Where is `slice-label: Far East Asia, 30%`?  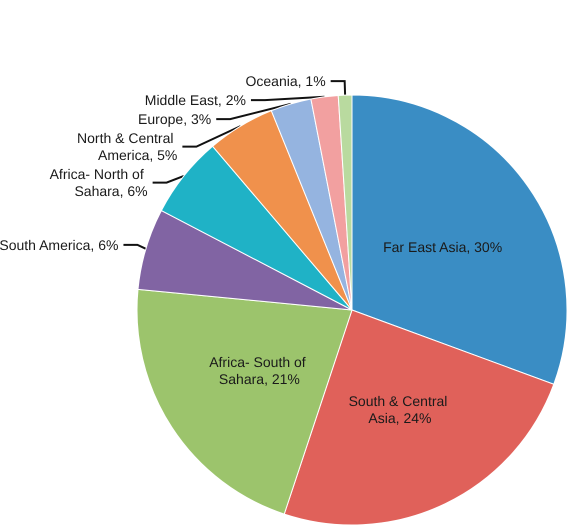 slice-label: Far East Asia, 30% is located at coordinates (442, 246).